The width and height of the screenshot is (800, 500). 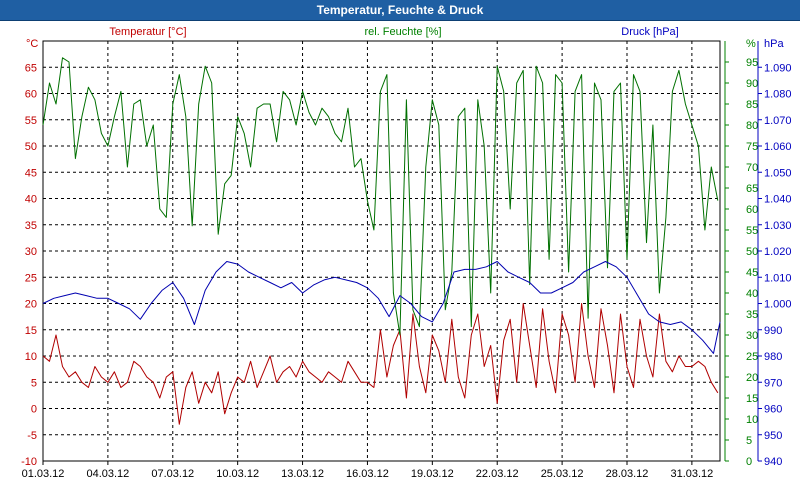 I want to click on pressure-tick-label: 1.010, so click(x=778, y=278).